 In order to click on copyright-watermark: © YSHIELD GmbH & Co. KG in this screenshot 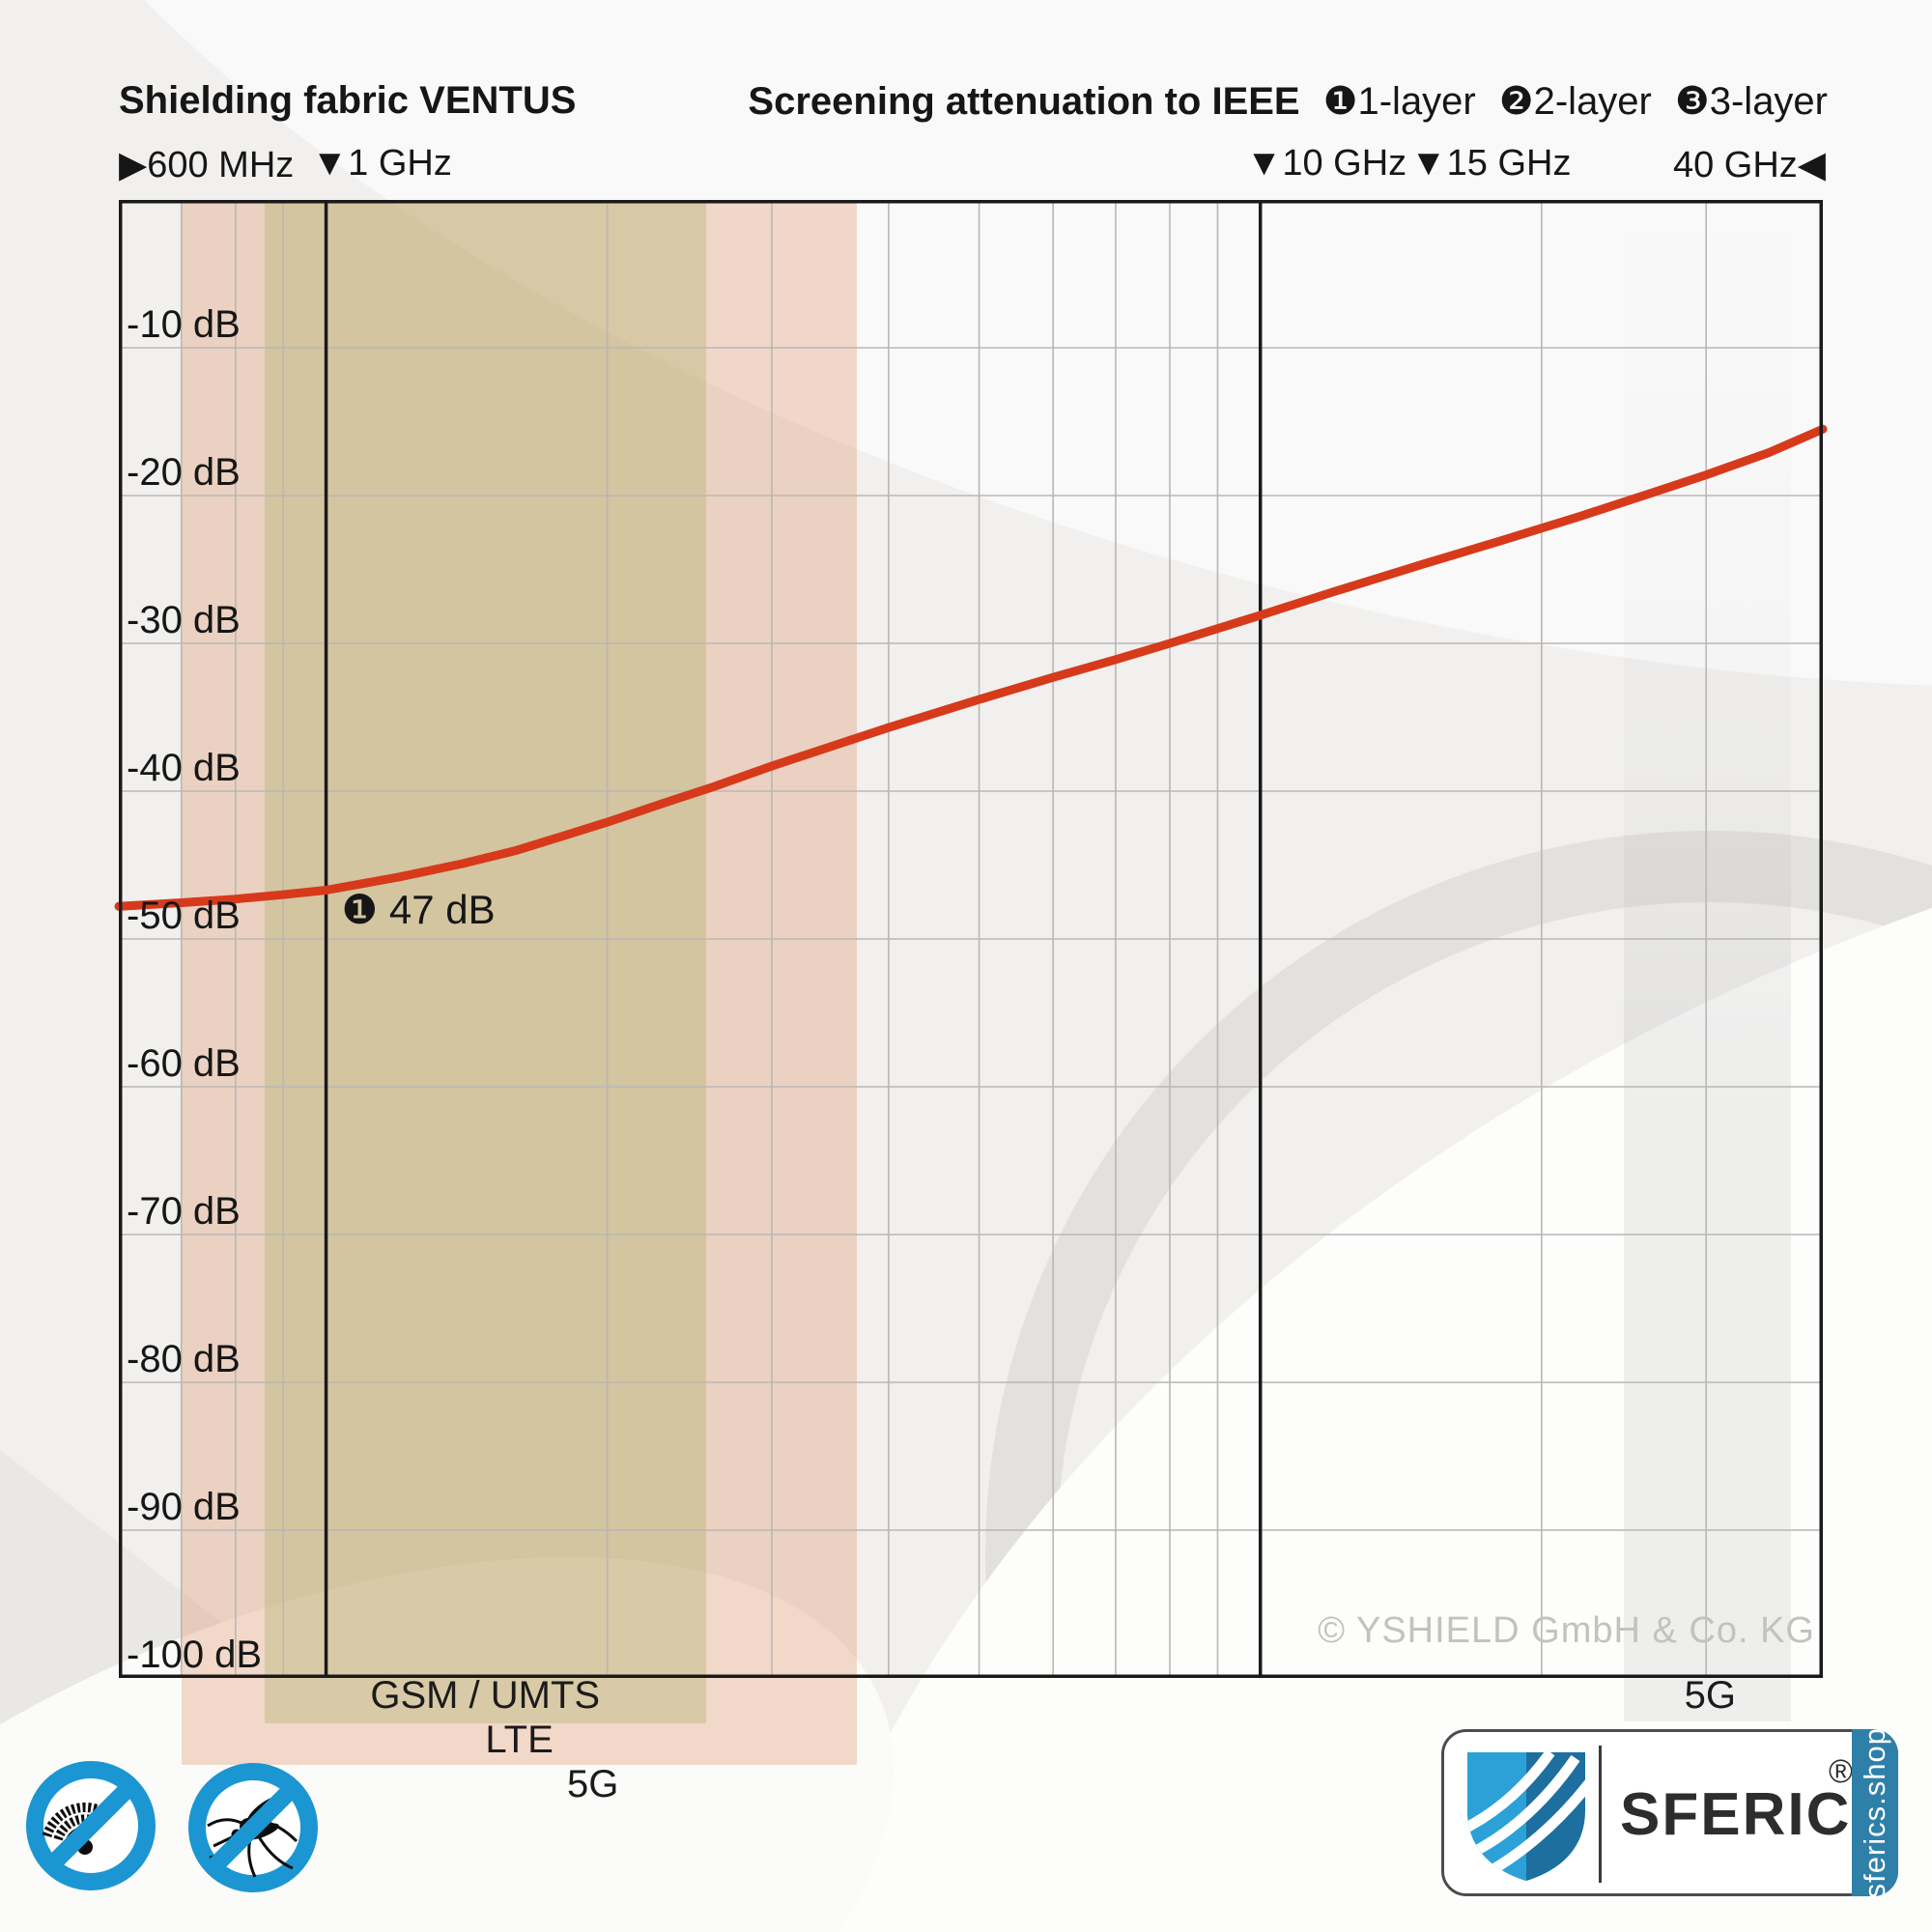, I will do `click(1566, 1630)`.